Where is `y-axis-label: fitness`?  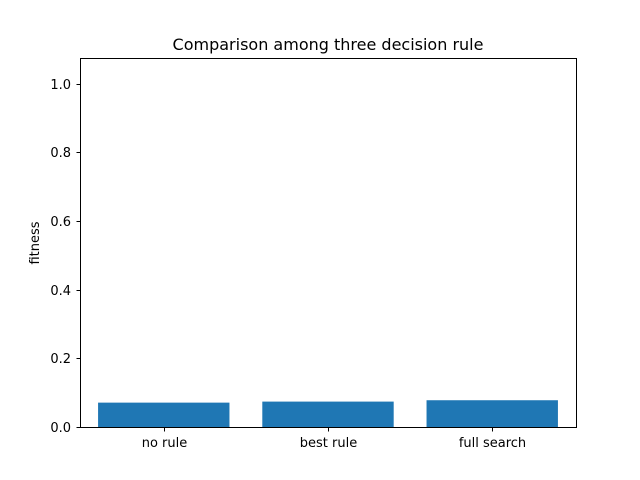
y-axis-label: fitness is located at coordinates (35, 242).